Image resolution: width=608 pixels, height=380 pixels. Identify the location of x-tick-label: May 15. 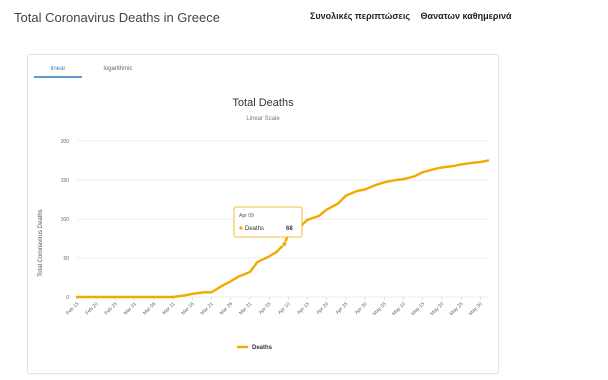
(418, 309).